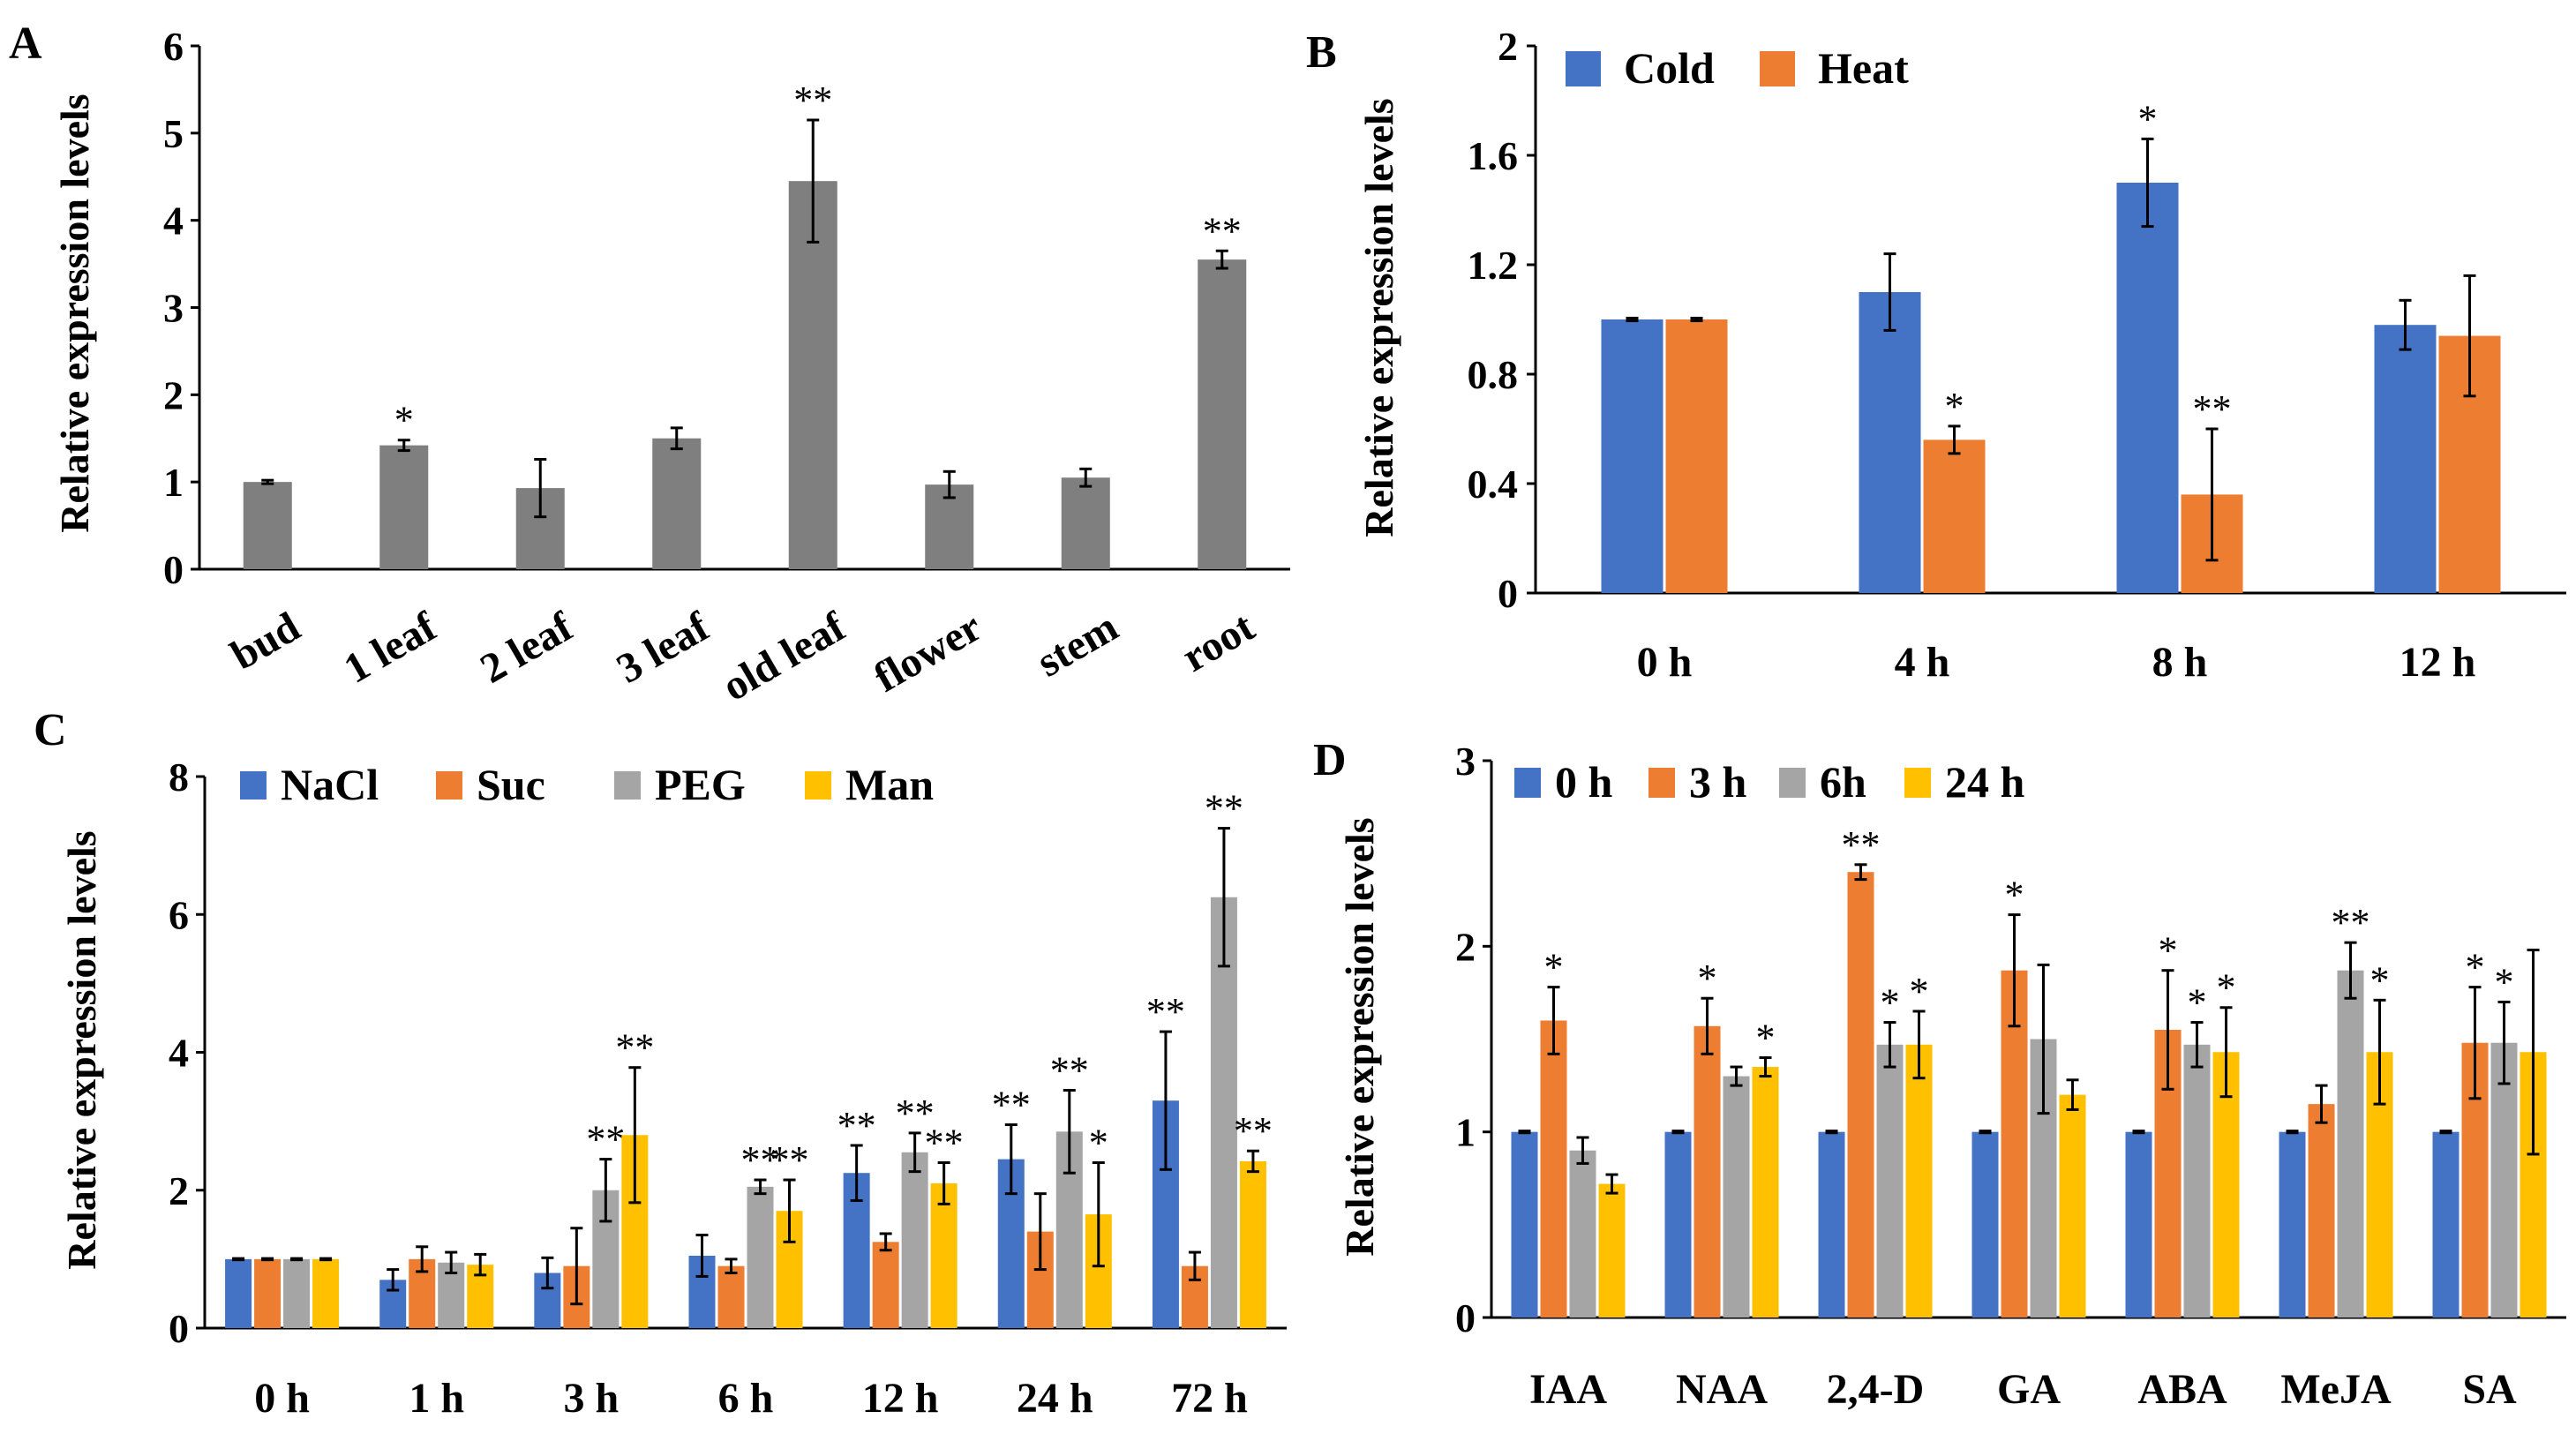 The width and height of the screenshot is (2576, 1434). Describe the element at coordinates (1863, 68) in the screenshot. I see `legend-label: Heat` at that location.